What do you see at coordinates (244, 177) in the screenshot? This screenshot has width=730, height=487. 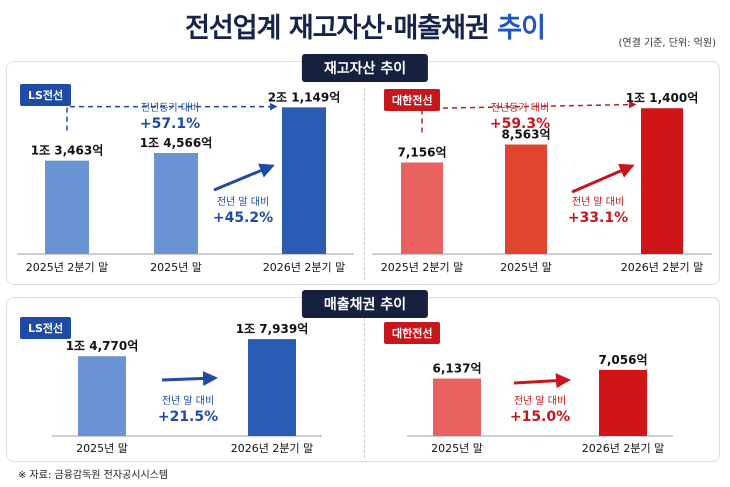 I see `inventory-ls-ytd-arrow` at bounding box center [244, 177].